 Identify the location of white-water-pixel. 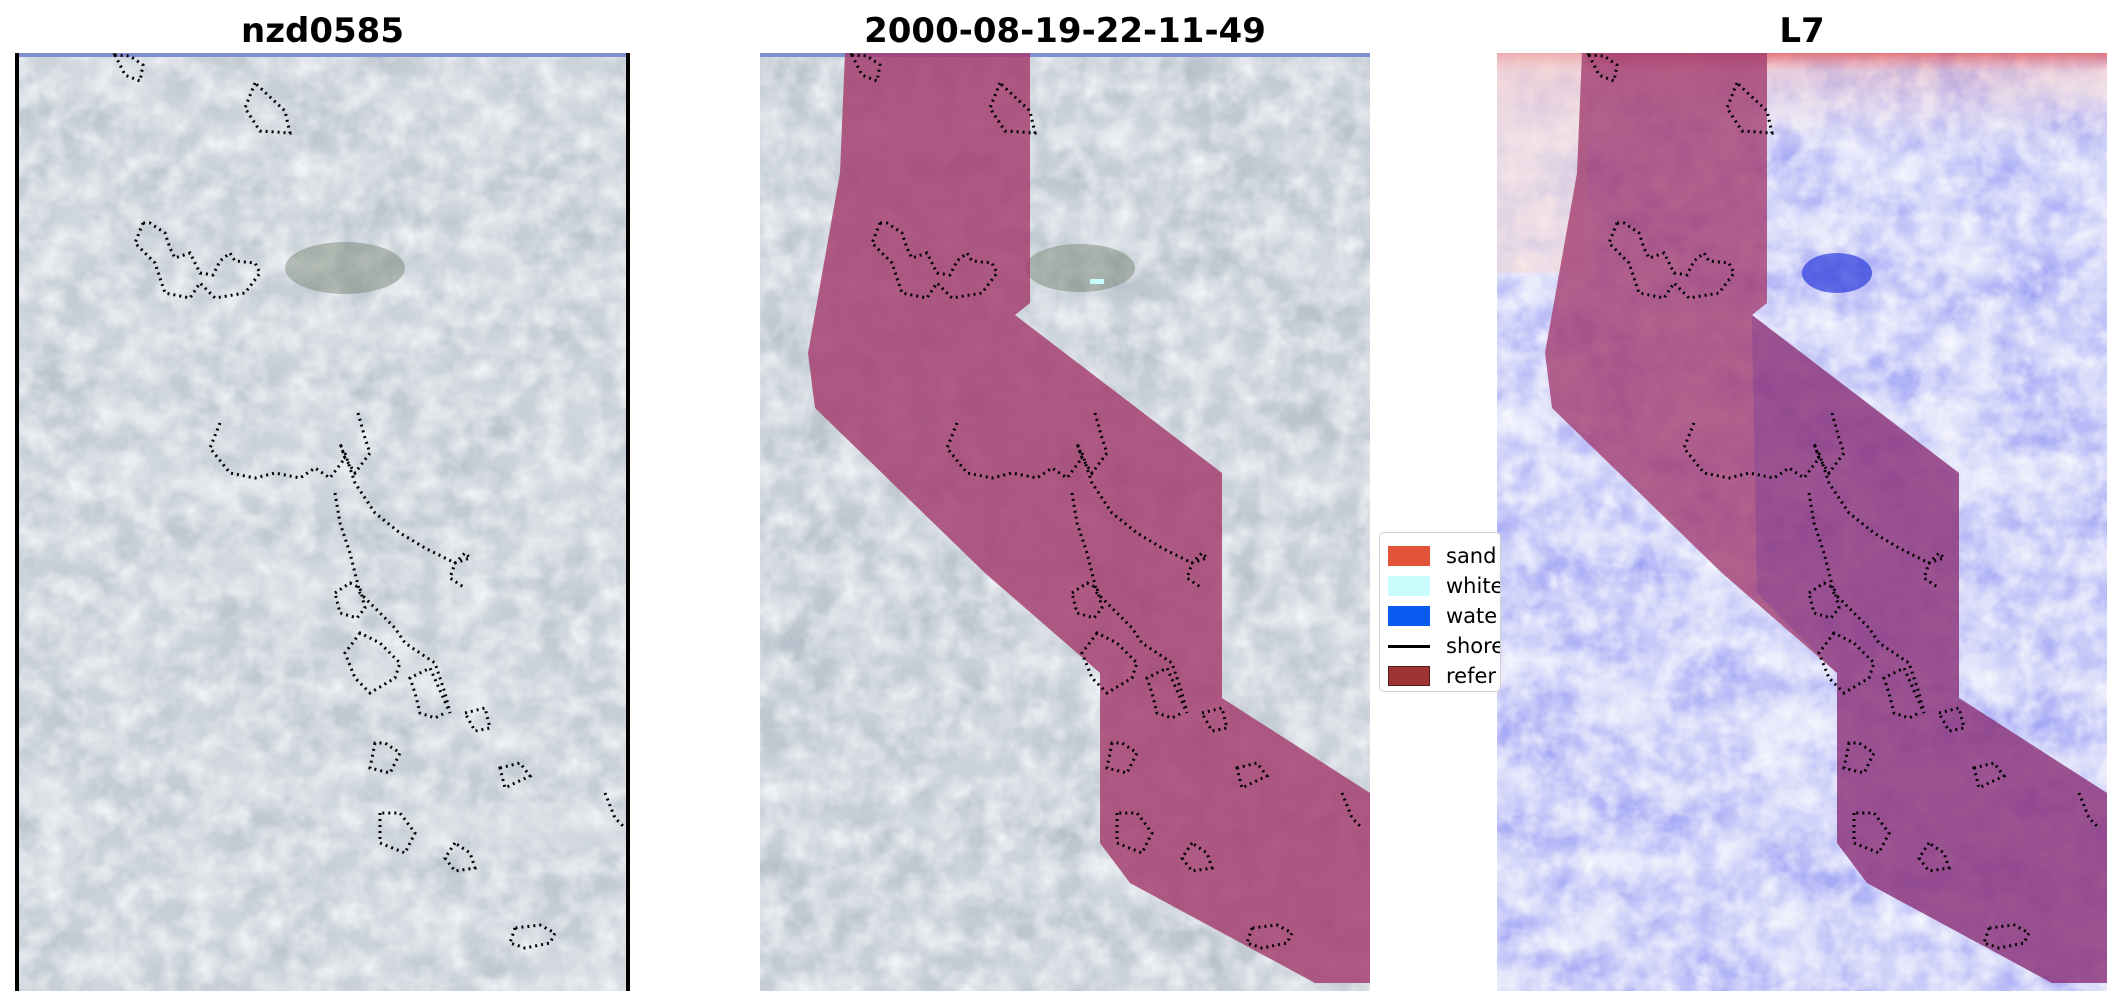
(1097, 281).